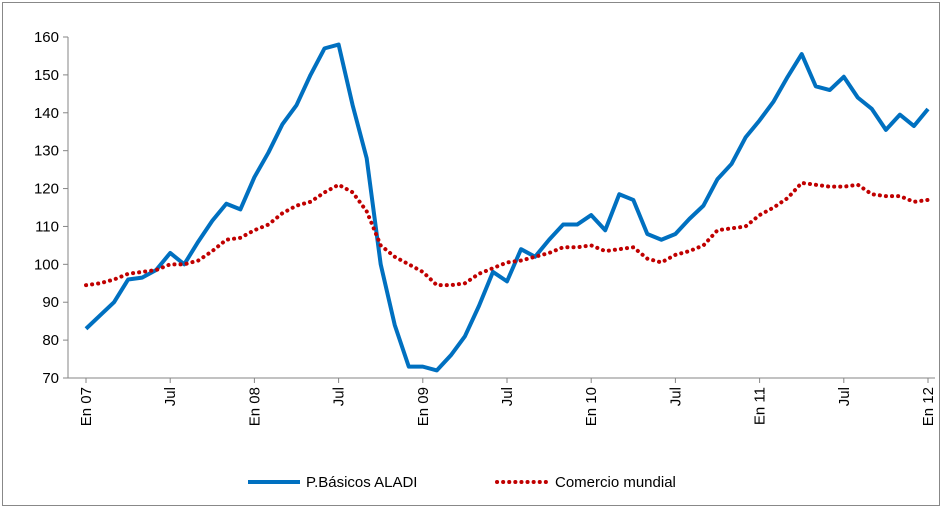 The image size is (943, 514). What do you see at coordinates (46, 37) in the screenshot?
I see `y-tick-label: 160` at bounding box center [46, 37].